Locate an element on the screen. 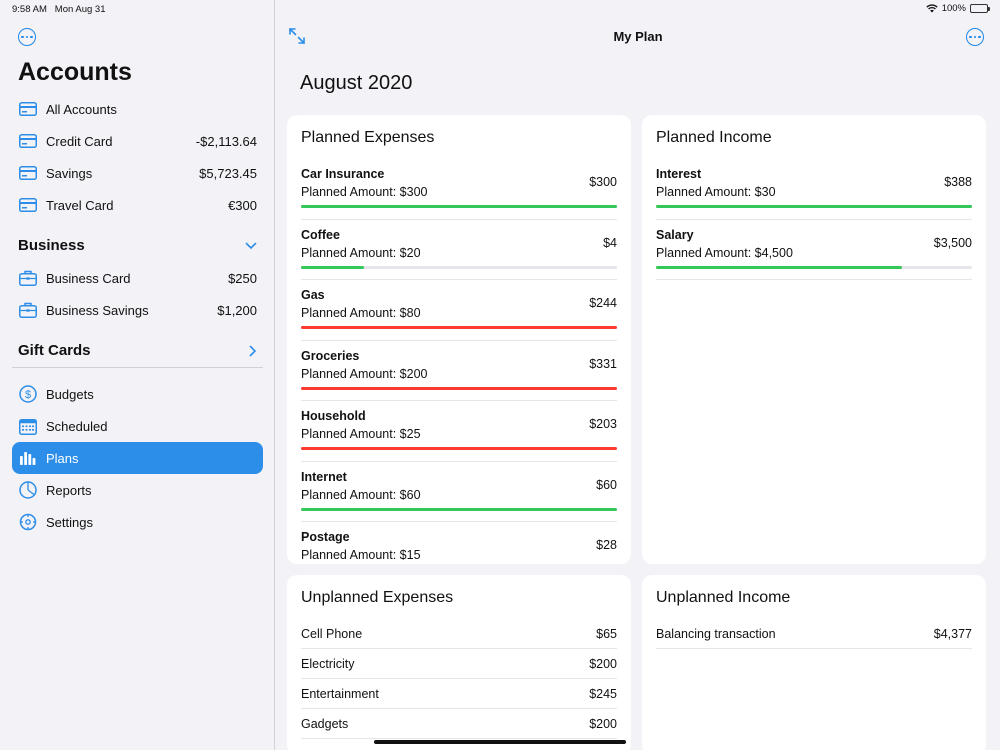  plan-row: Salary Planned Amount: $4,500 $3,500 is located at coordinates (814, 250).